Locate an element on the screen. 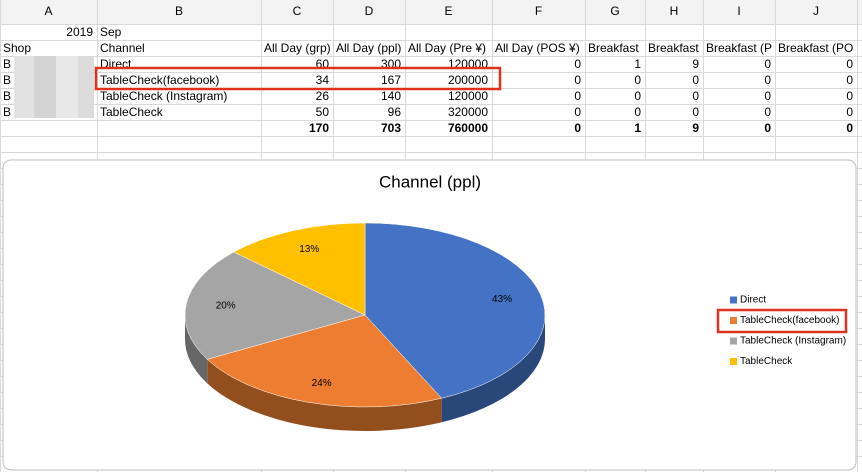 This screenshot has height=472, width=862. column-letter: D is located at coordinates (369, 11).